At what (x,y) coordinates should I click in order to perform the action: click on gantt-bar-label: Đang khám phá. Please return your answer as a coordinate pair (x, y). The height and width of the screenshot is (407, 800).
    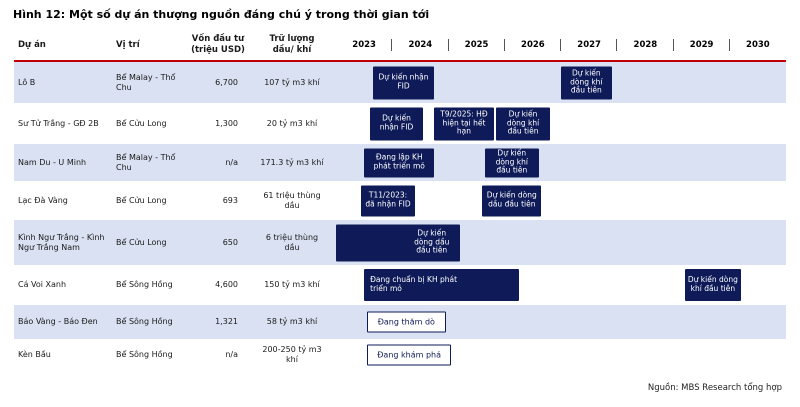
    Looking at the image, I should click on (409, 355).